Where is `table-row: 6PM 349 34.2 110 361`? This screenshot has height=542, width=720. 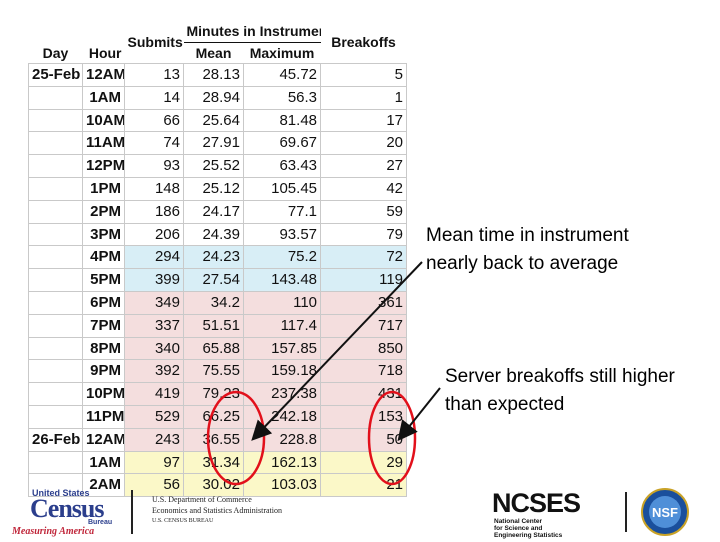 table-row: 6PM 349 34.2 110 361 is located at coordinates (218, 302).